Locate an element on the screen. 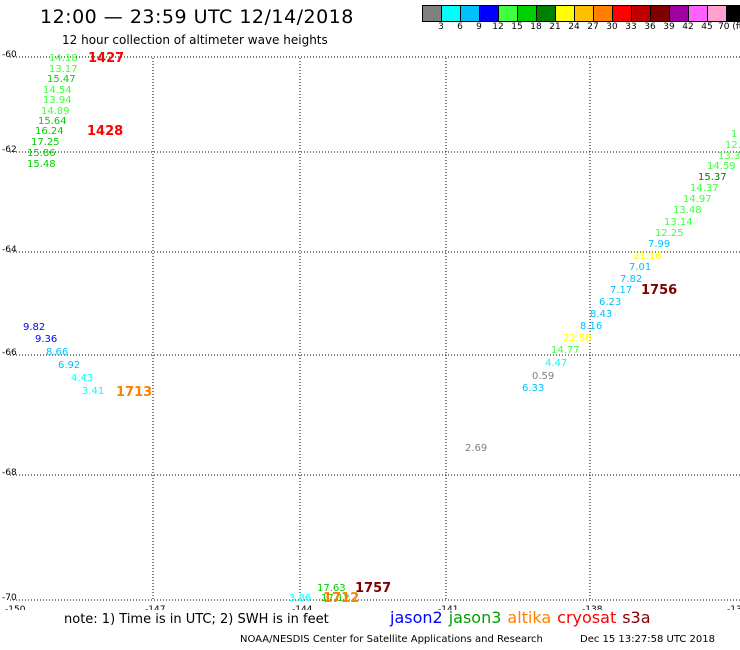 This screenshot has width=740, height=650. legend-altika: altika is located at coordinates (529, 617).